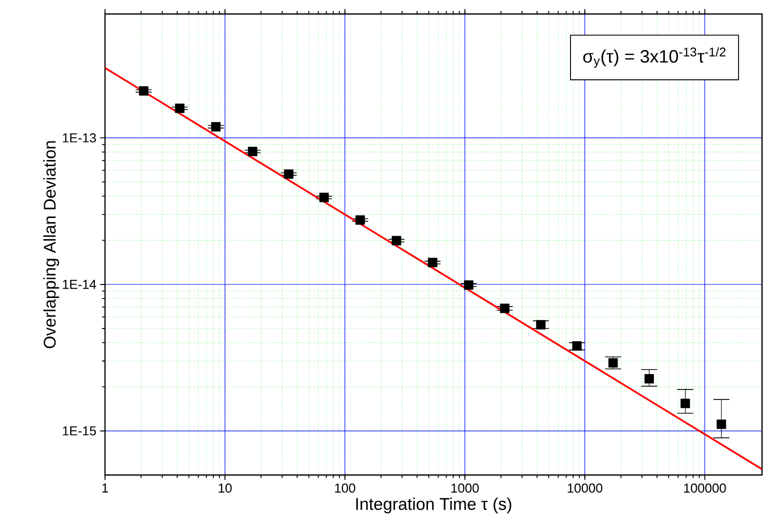 This screenshot has height=532, width=763. What do you see at coordinates (79, 431) in the screenshot?
I see `y-tick-label: 1E-15` at bounding box center [79, 431].